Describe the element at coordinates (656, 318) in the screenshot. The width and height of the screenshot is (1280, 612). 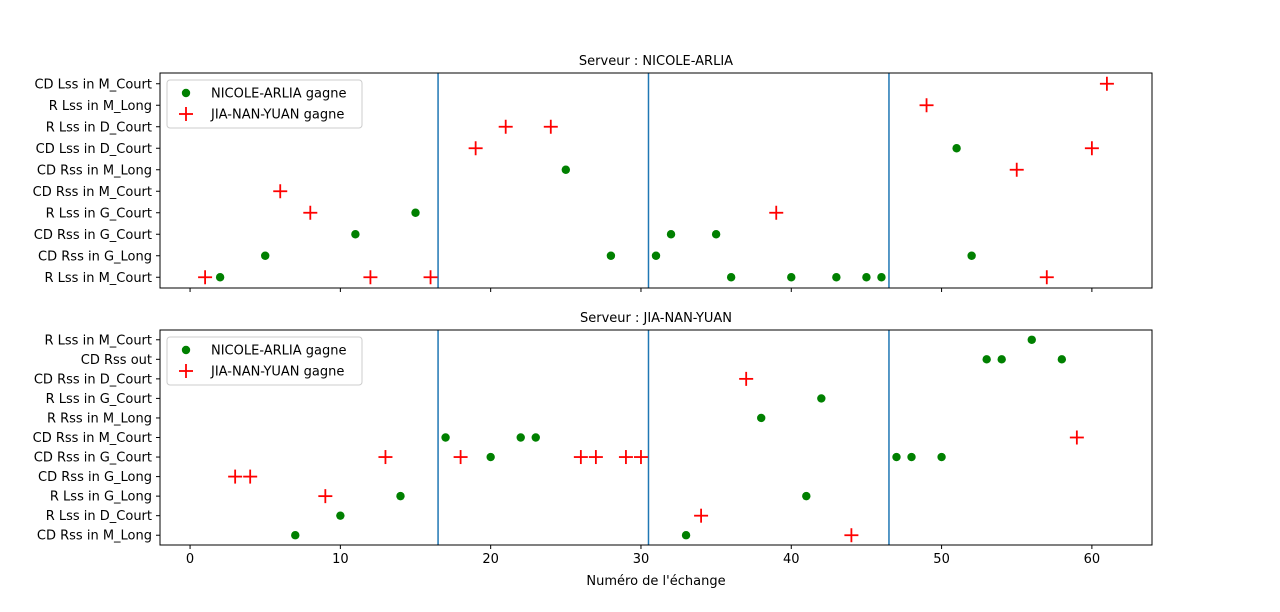
I see `subplot-2-title: Serveur : JIA-NAN-YUAN` at that location.